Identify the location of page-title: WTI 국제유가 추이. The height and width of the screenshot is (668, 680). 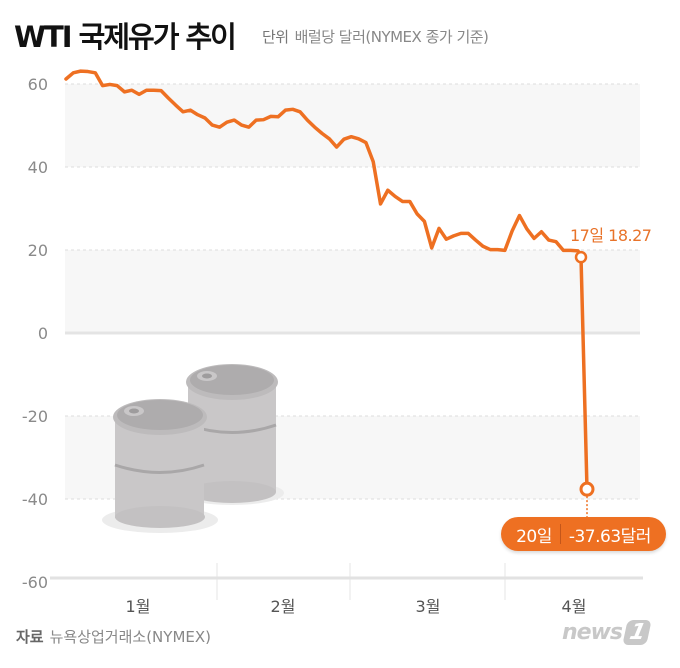
(125, 37).